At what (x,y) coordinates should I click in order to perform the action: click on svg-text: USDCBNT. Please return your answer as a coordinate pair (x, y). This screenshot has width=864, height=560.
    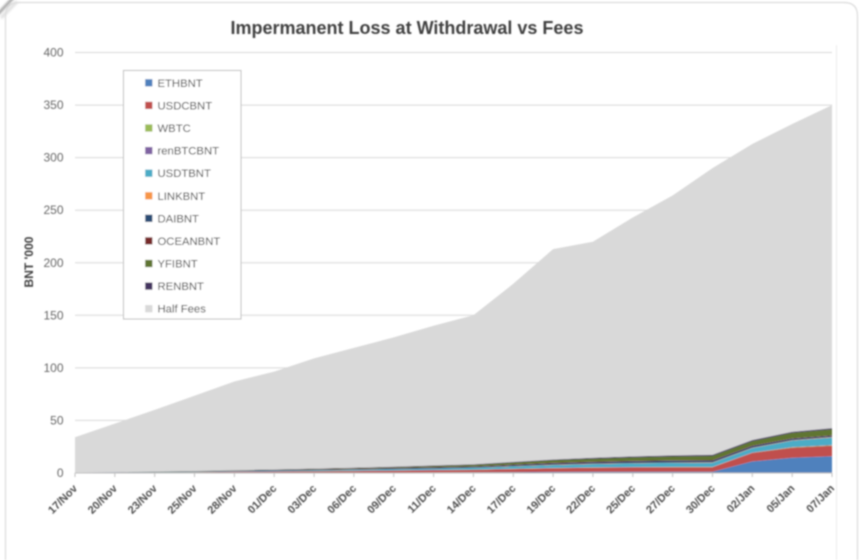
    Looking at the image, I should click on (185, 106).